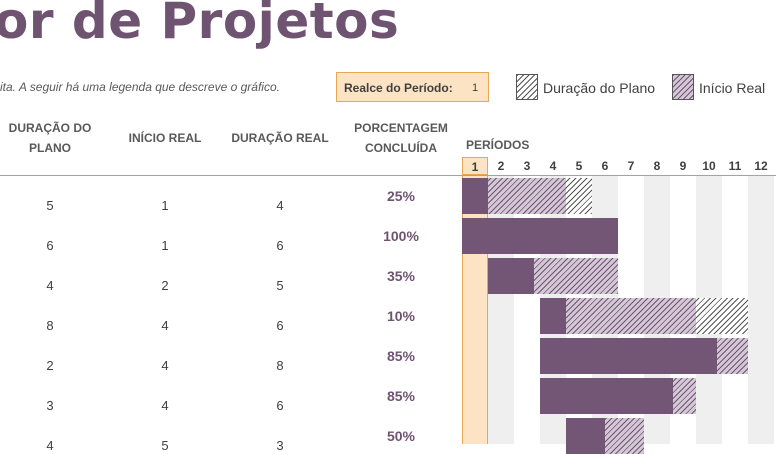  Describe the element at coordinates (501, 166) in the screenshot. I see `period-number: 2` at that location.